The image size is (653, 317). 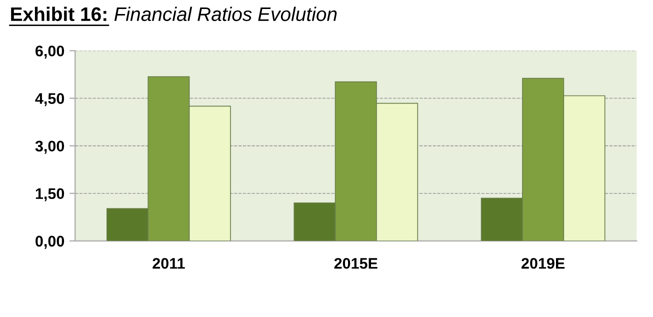 What do you see at coordinates (174, 14) in the screenshot?
I see `chart-title: Exhibit 16: Financial Ratios Evolution` at bounding box center [174, 14].